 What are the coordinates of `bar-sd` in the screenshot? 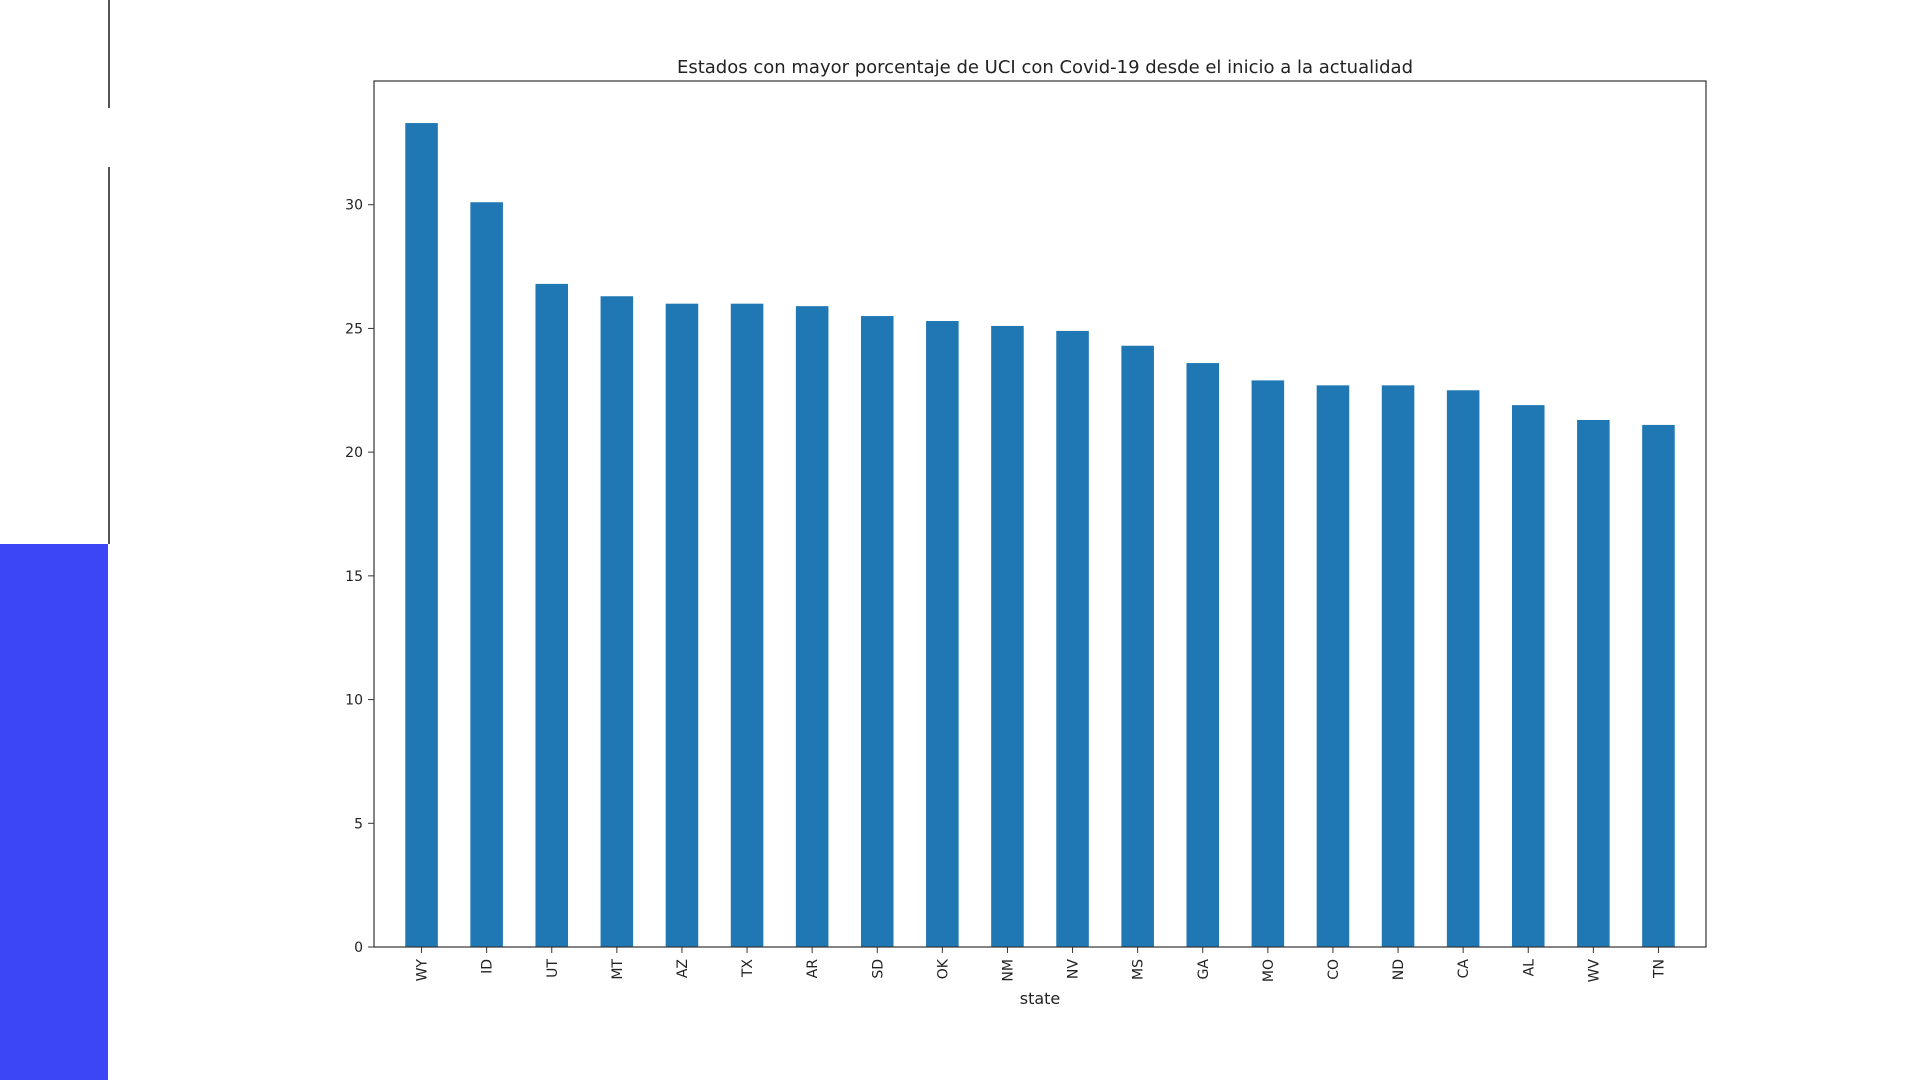 It's located at (877, 631).